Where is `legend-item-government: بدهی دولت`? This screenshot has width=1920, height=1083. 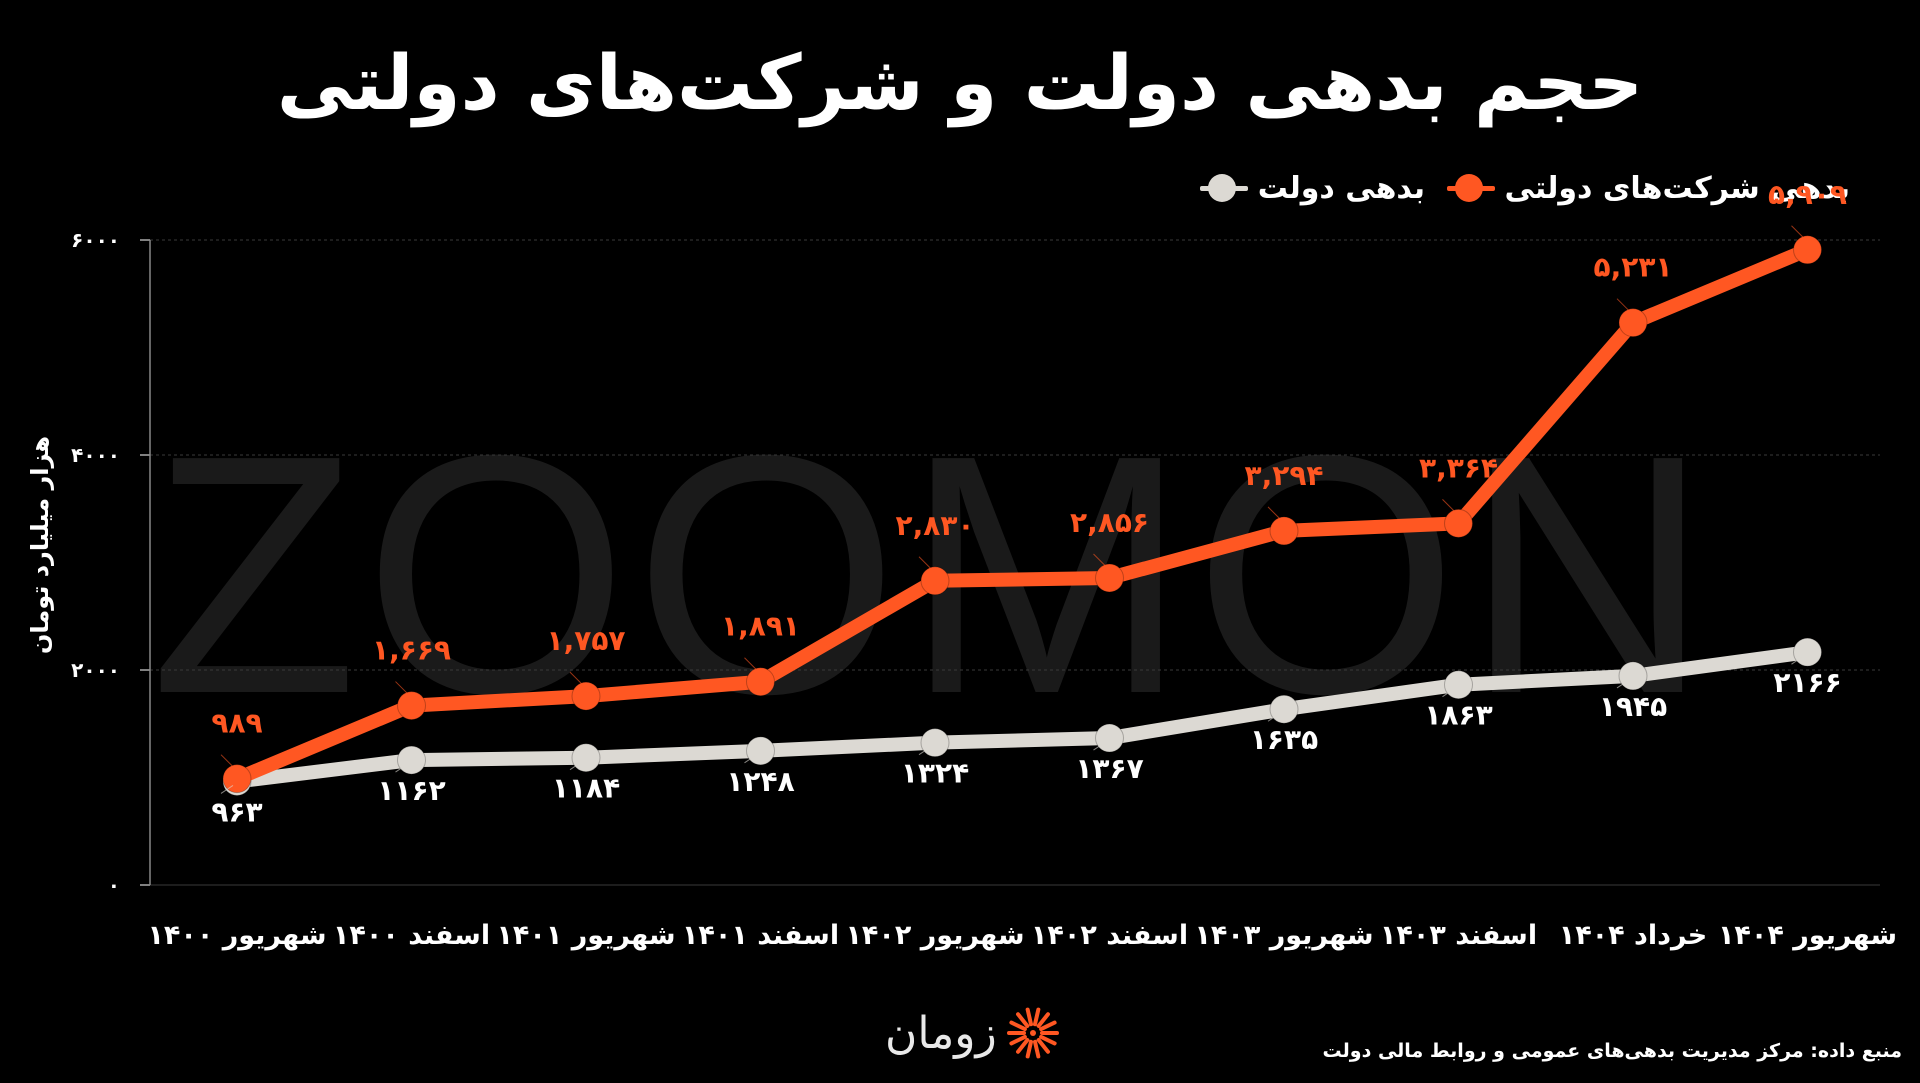
legend-item-government: بدهی دولت is located at coordinates (1312, 188).